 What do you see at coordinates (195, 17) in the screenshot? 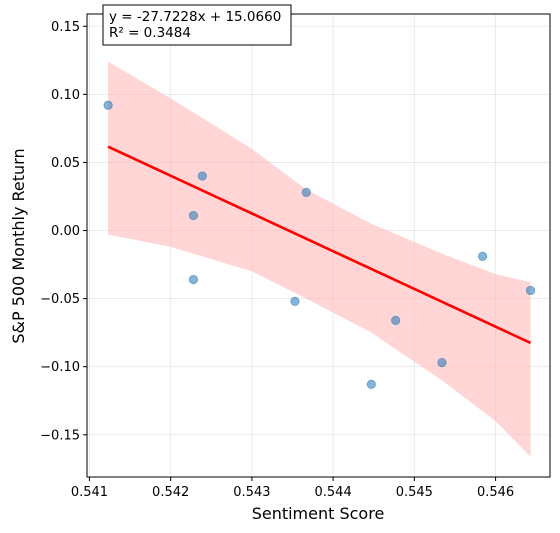
I see `annotation-equation: y = -27.7228x + 15.0660` at bounding box center [195, 17].